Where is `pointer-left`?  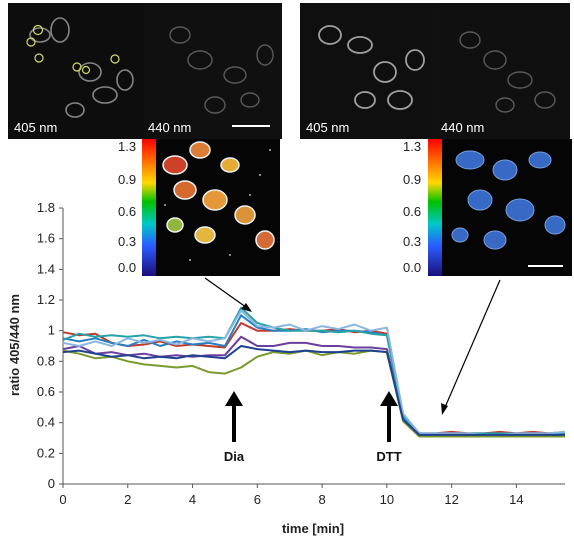 pointer-left is located at coordinates (227, 294).